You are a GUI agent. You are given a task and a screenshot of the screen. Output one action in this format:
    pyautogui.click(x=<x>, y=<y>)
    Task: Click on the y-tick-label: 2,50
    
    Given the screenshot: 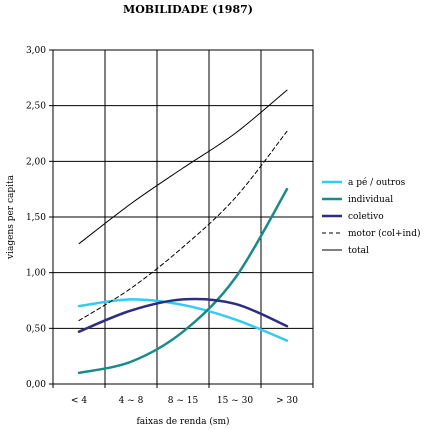 What is the action you would take?
    pyautogui.click(x=36, y=107)
    